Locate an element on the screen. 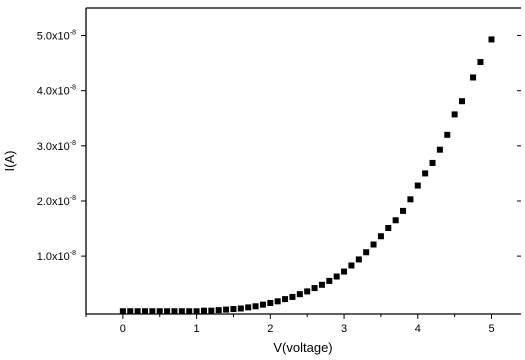  y-tick-mantissa: 2.0x10 is located at coordinates (53, 202).